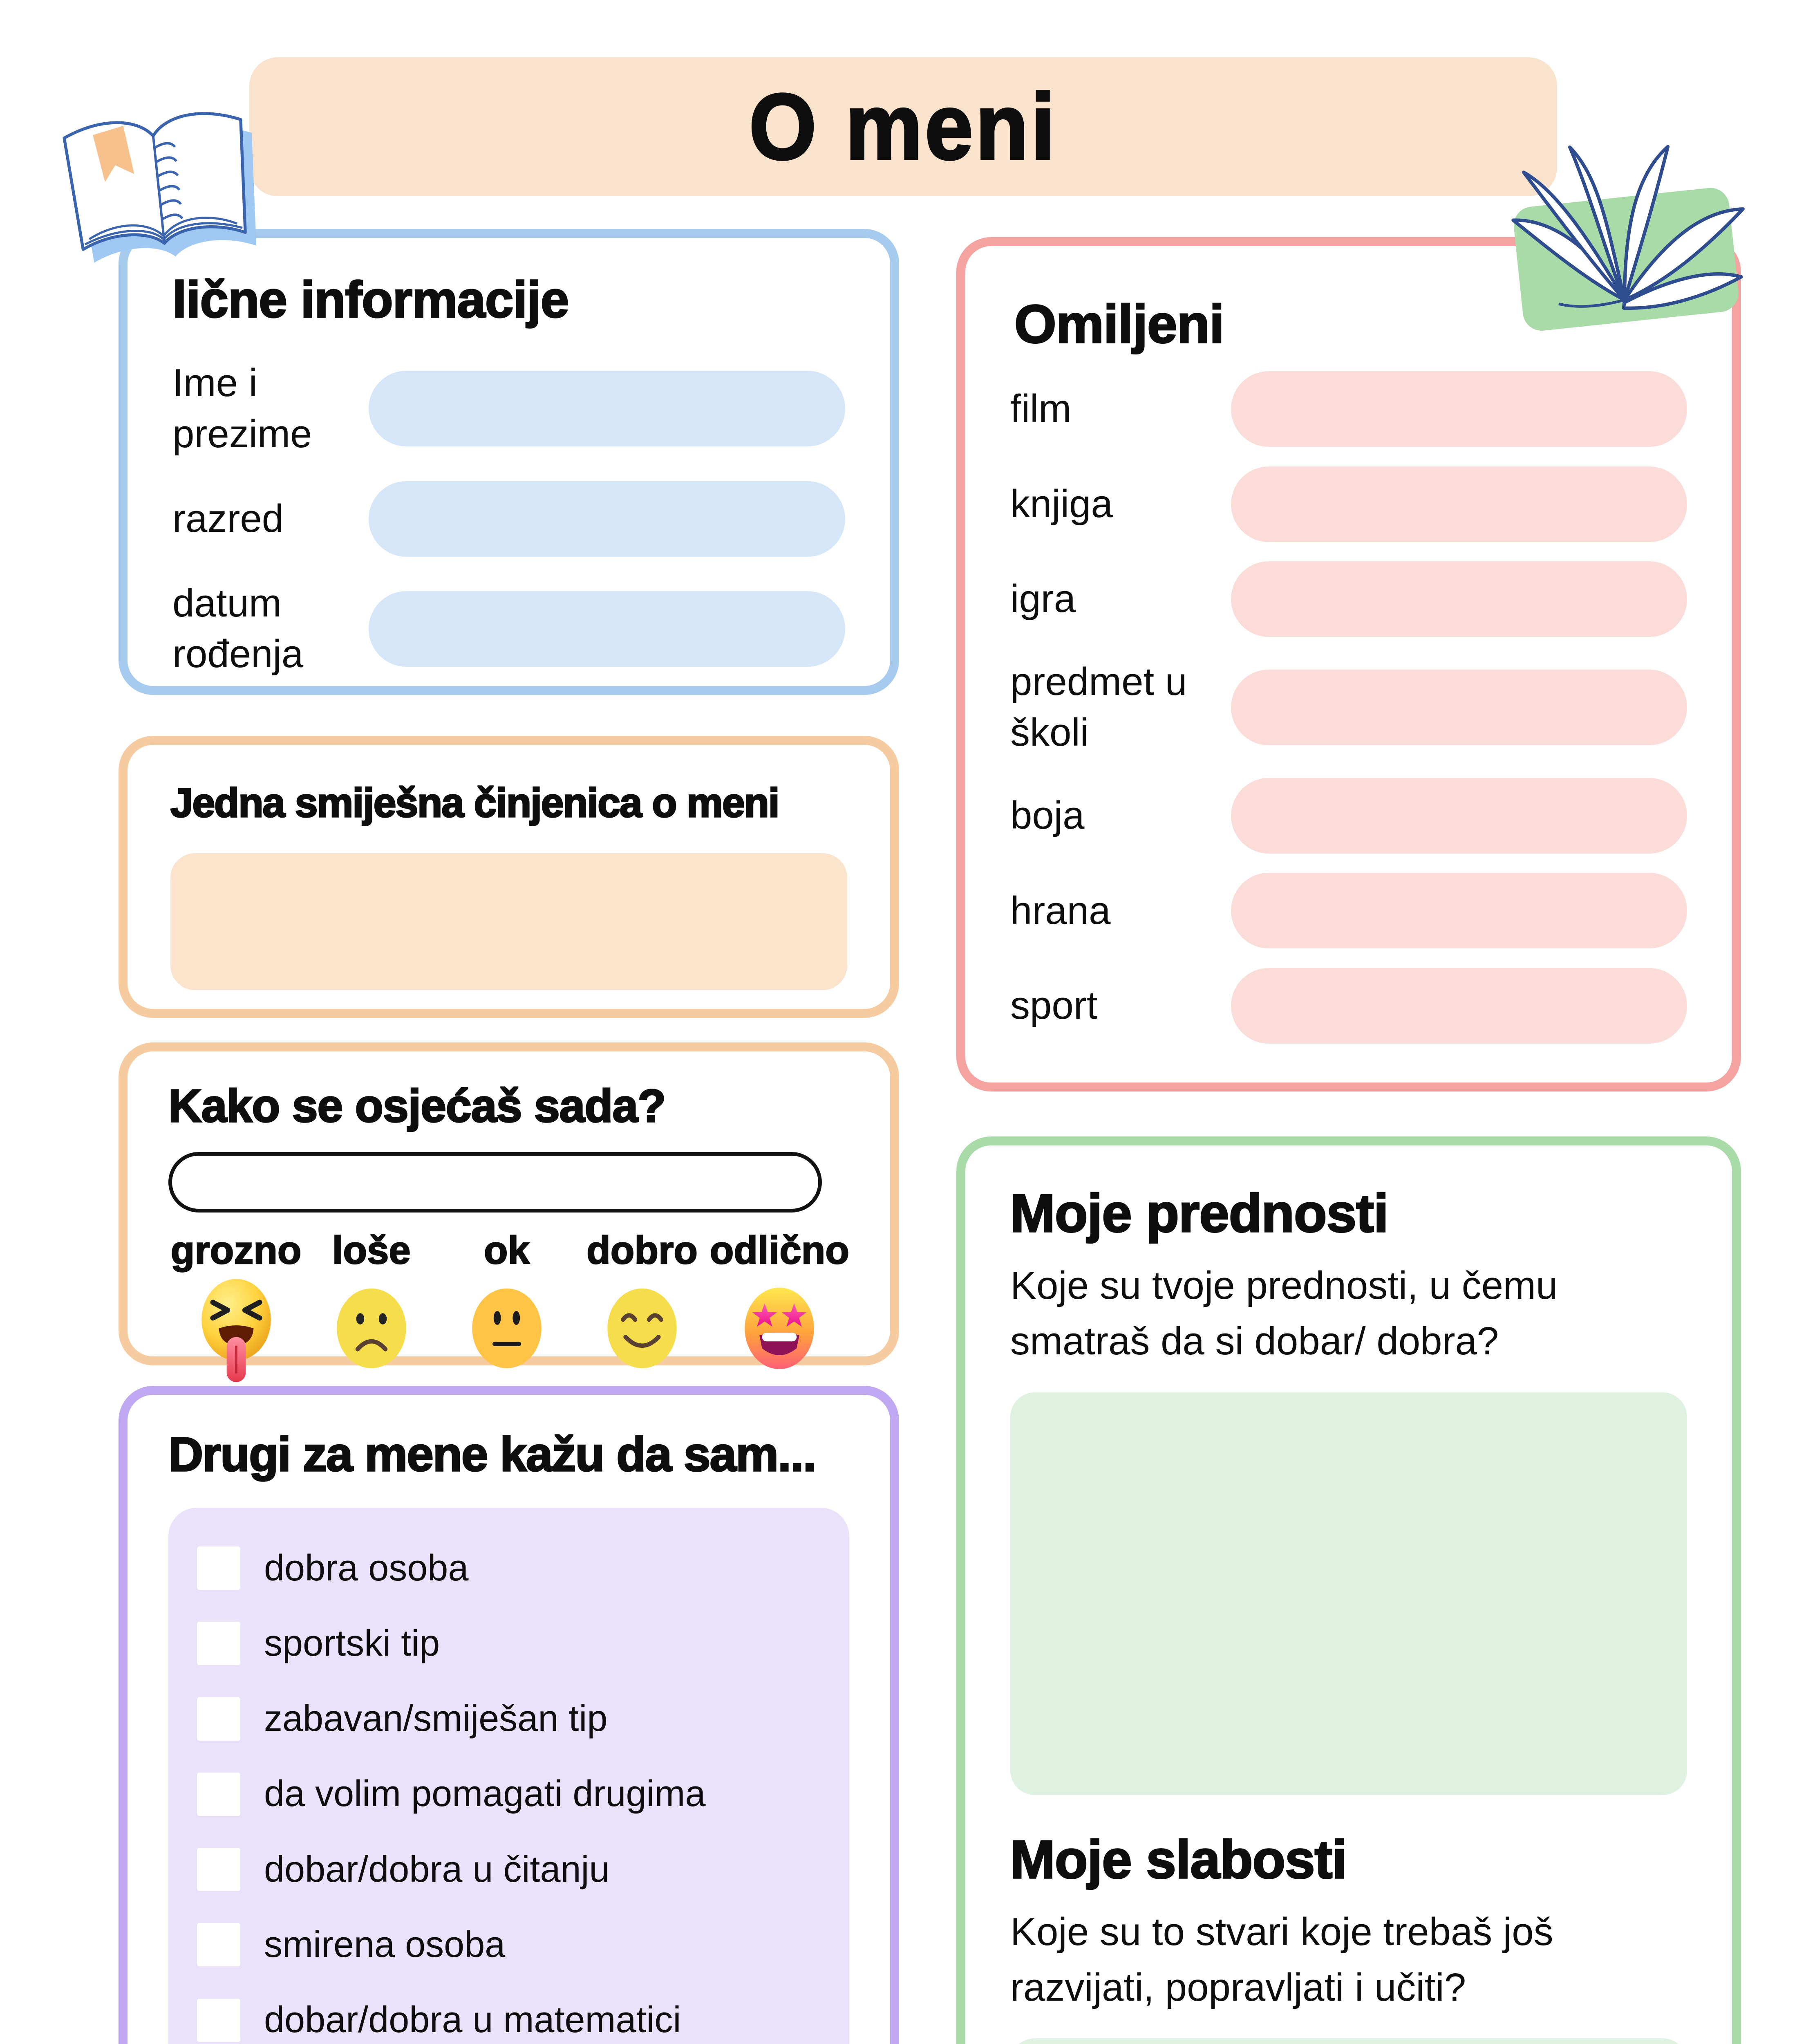 Image resolution: width=1806 pixels, height=2044 pixels. What do you see at coordinates (509, 1643) in the screenshot?
I see `checklist-item: sportski tip` at bounding box center [509, 1643].